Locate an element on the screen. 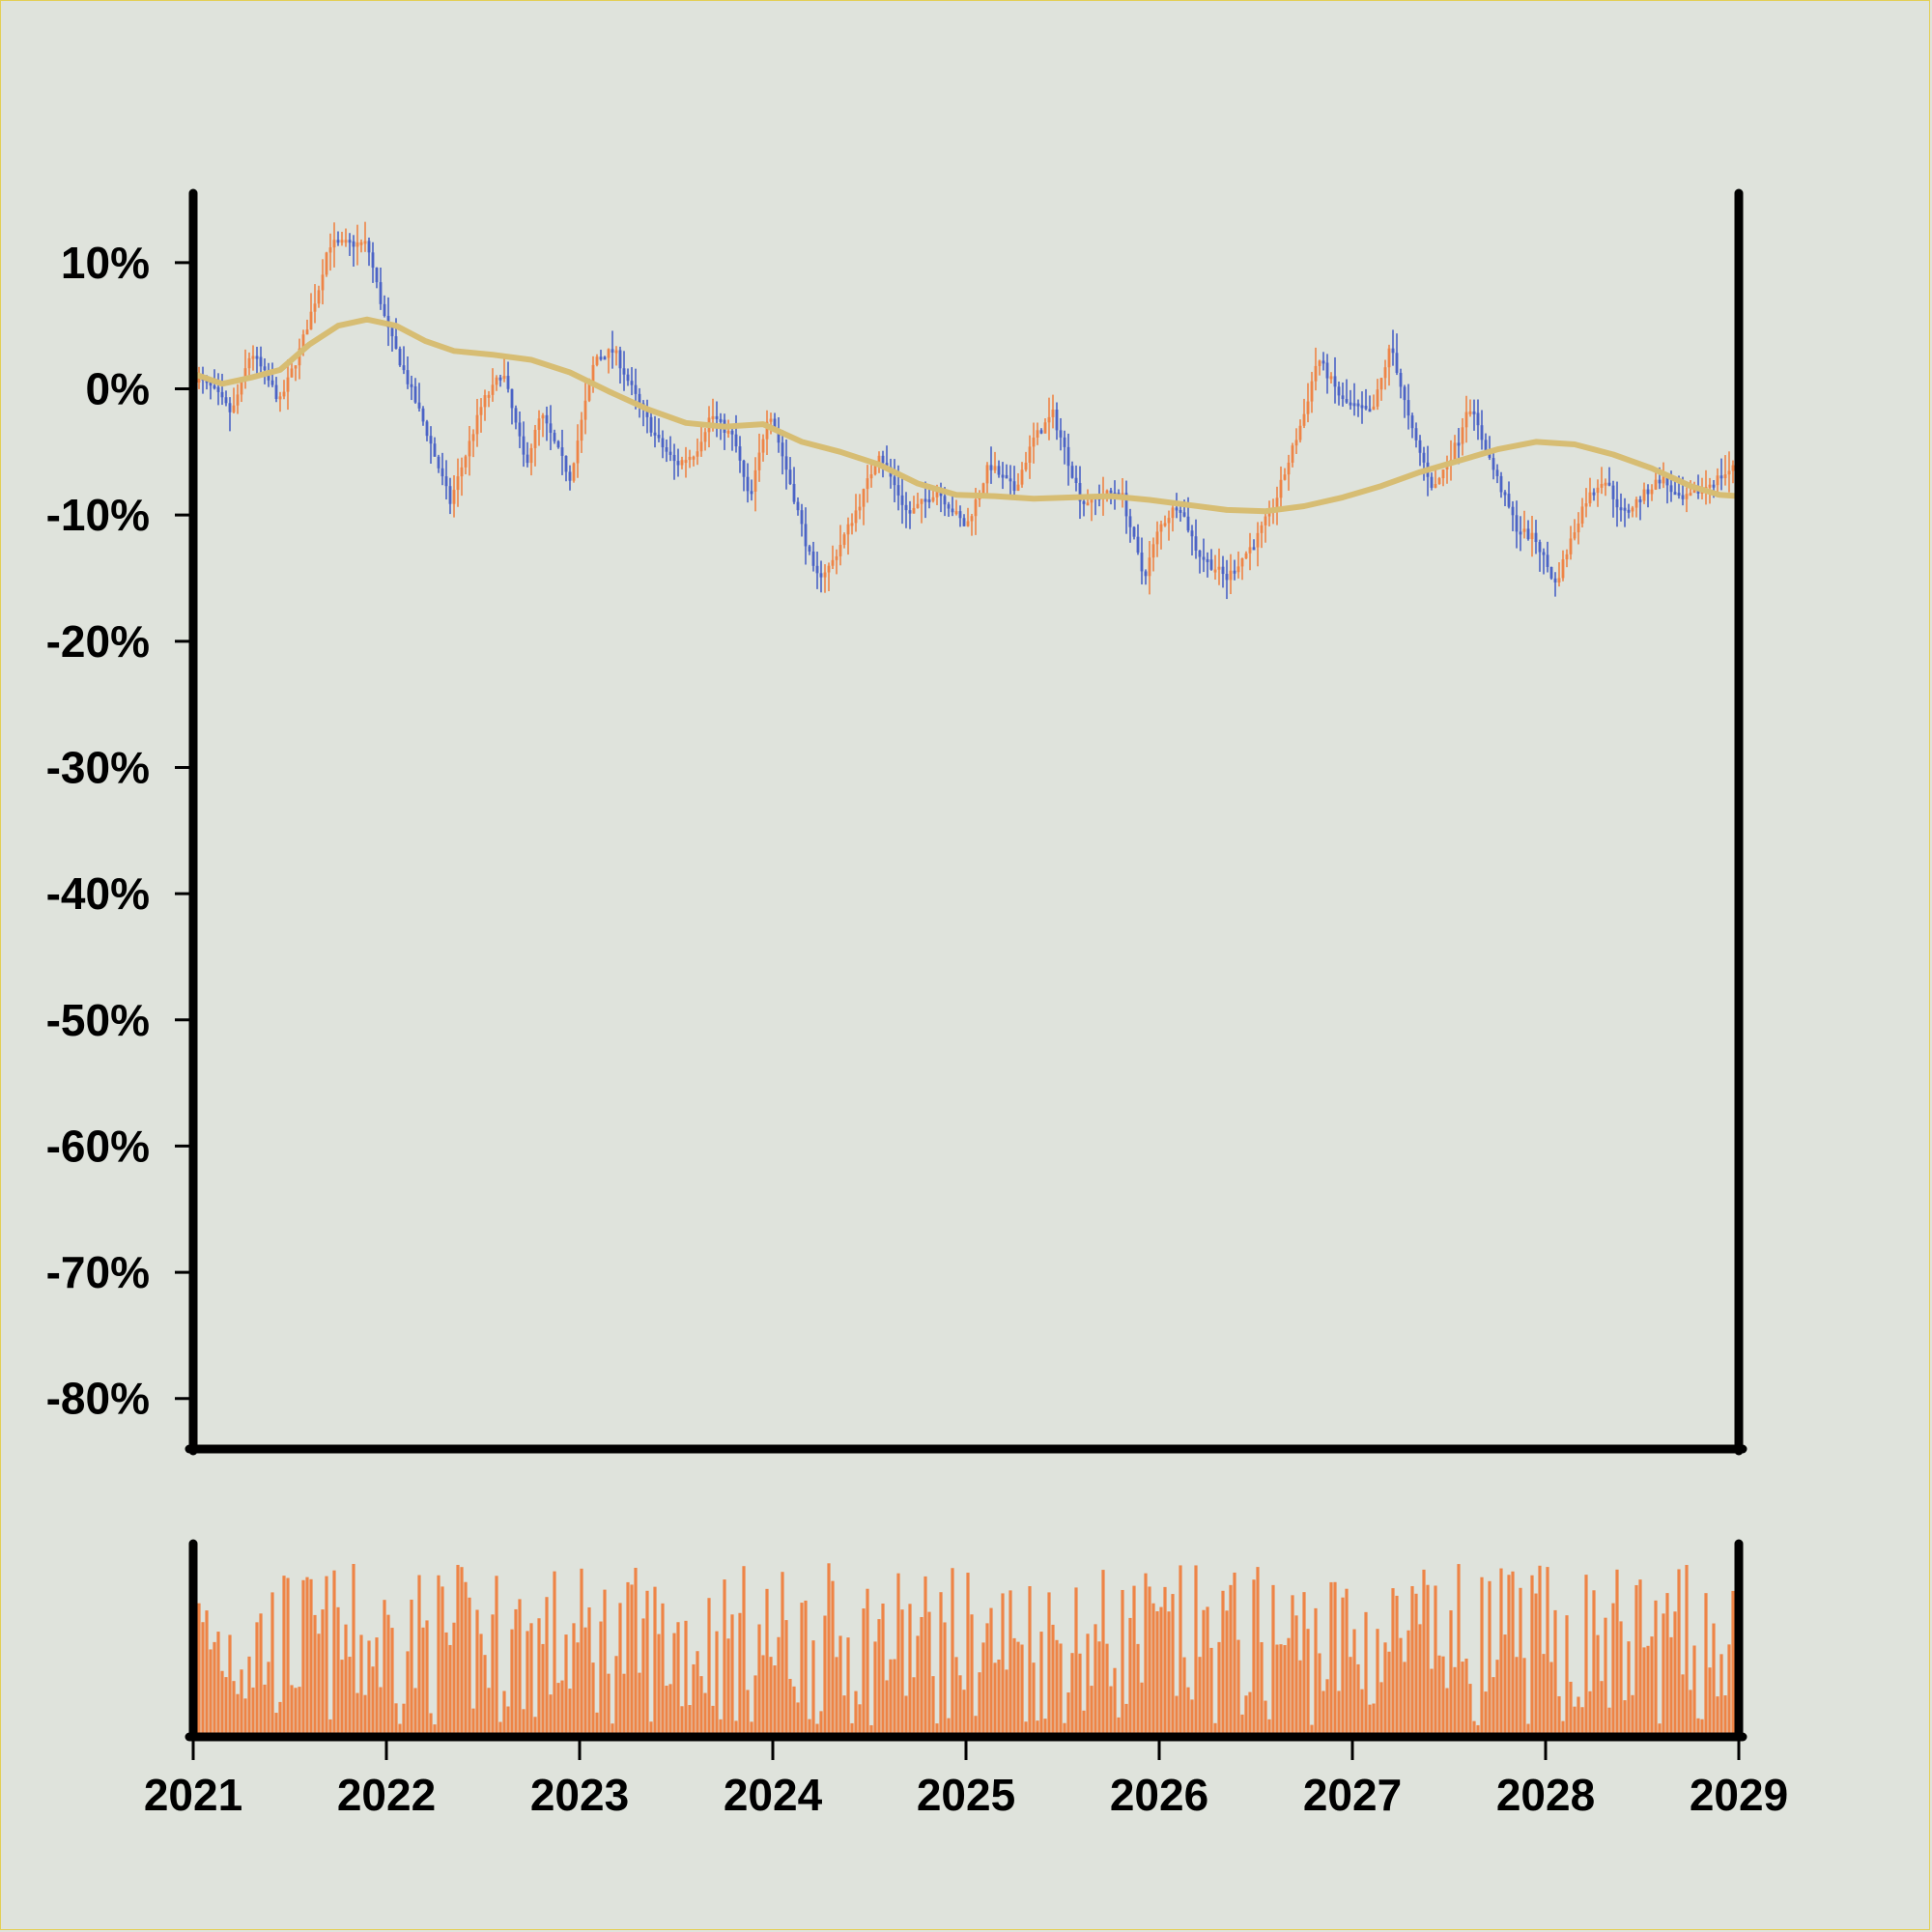 The image size is (1932, 1932). y-tick-label: -70% is located at coordinates (98, 1272).